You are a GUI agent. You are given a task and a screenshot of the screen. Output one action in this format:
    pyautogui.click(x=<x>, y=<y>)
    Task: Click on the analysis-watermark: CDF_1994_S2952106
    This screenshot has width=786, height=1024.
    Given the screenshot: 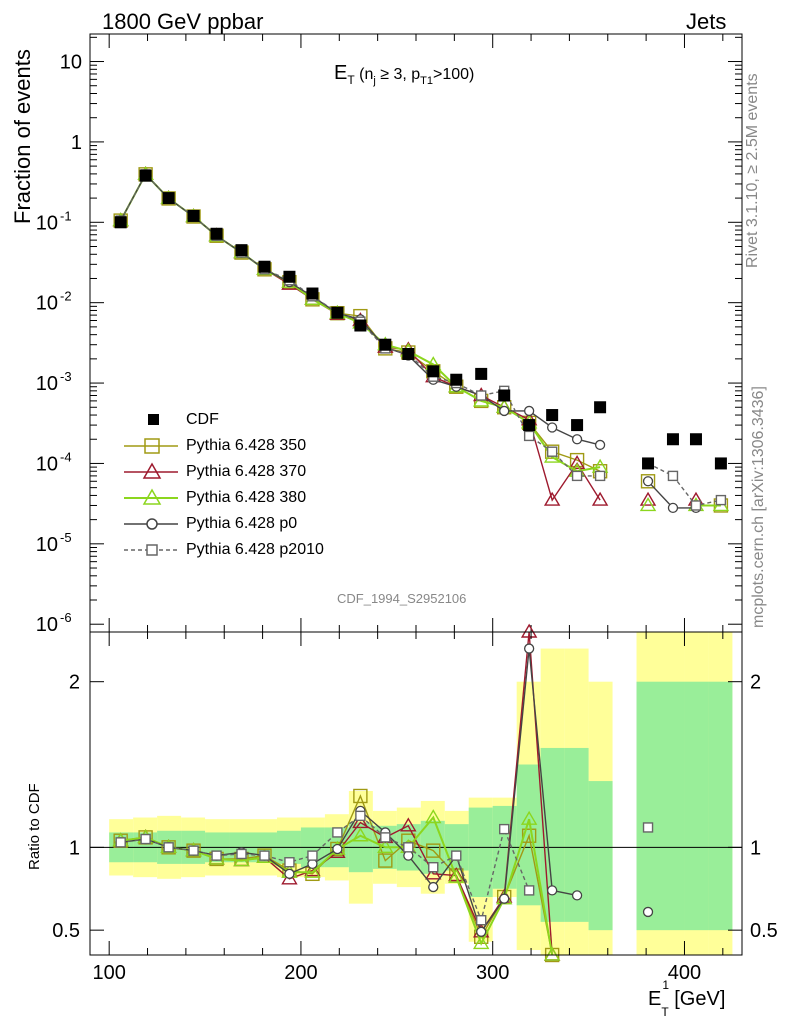 What is the action you would take?
    pyautogui.click(x=402, y=598)
    